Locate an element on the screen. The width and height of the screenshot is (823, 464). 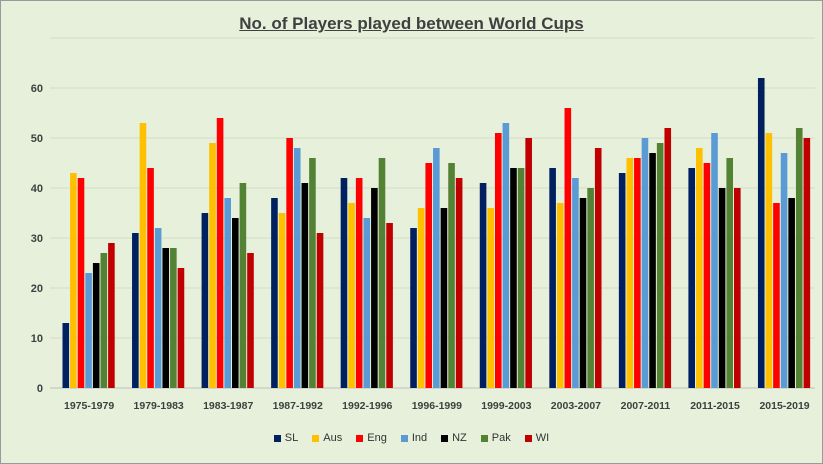
y-tick-label: 60 is located at coordinates (37, 89).